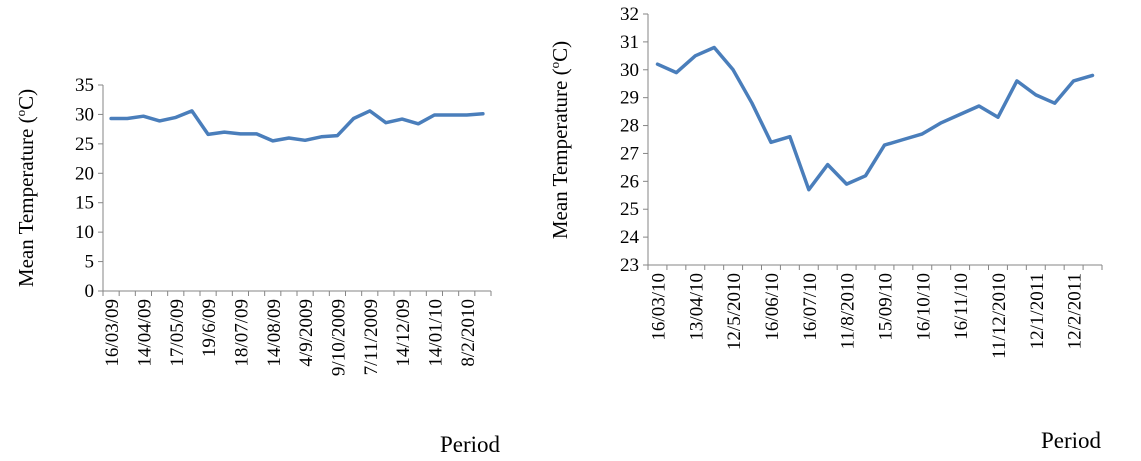  Describe the element at coordinates (734, 311) in the screenshot. I see `x-tick-label: 12/5/2010` at that location.